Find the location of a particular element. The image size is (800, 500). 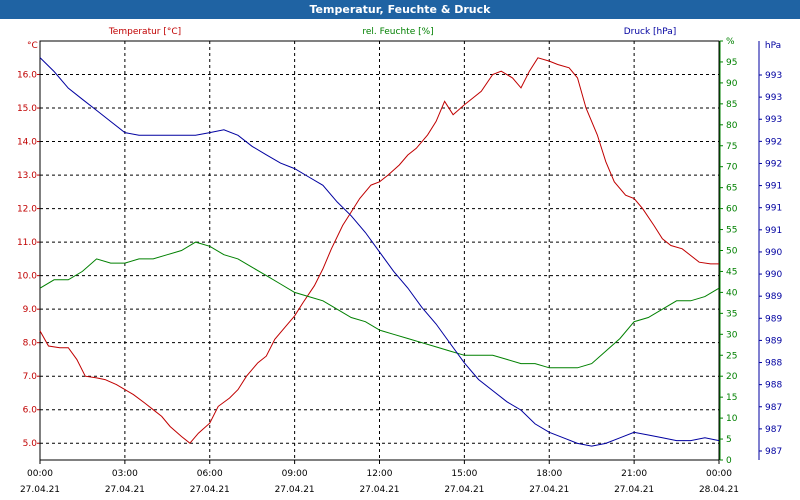

temperature-tick-label: 13.0 is located at coordinates (27, 176).